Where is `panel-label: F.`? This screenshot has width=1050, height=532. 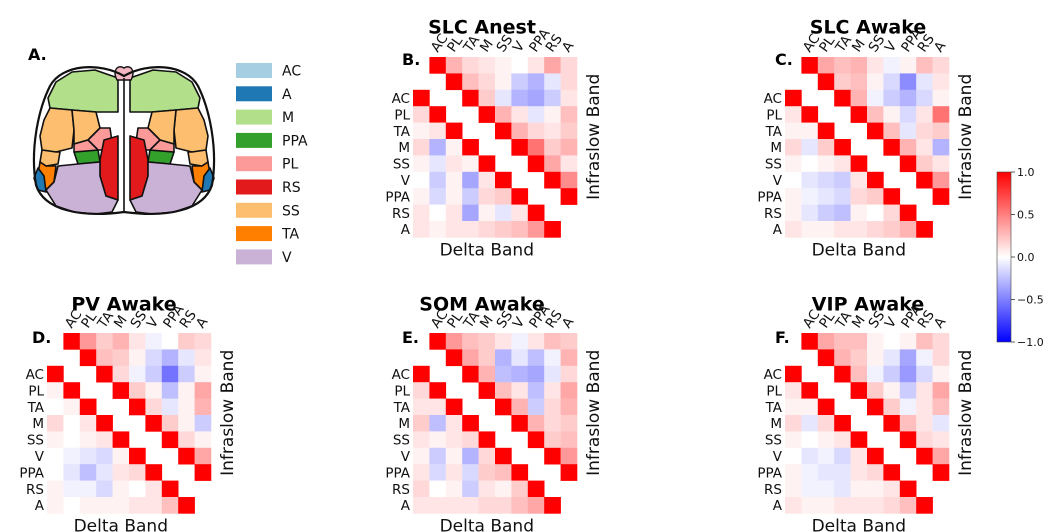
panel-label: F. is located at coordinates (782, 337).